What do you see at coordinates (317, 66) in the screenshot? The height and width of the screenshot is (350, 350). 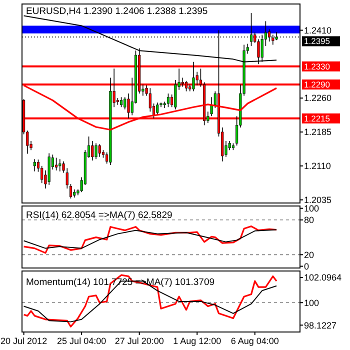 I see `ref-line-label: 1.2330` at bounding box center [317, 66].